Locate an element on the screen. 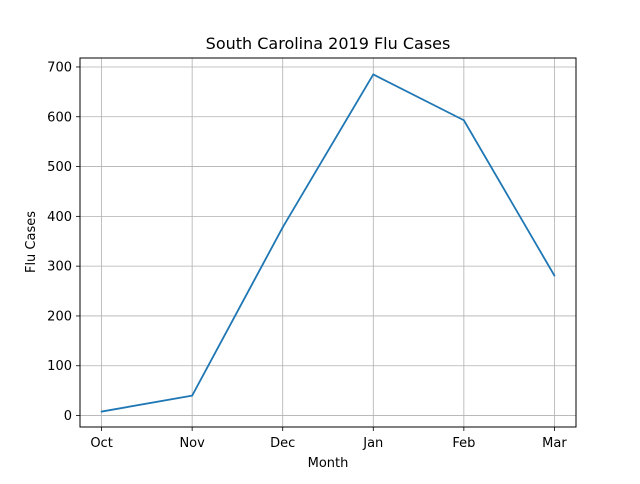  x-tick-label: Jan is located at coordinates (372, 443).